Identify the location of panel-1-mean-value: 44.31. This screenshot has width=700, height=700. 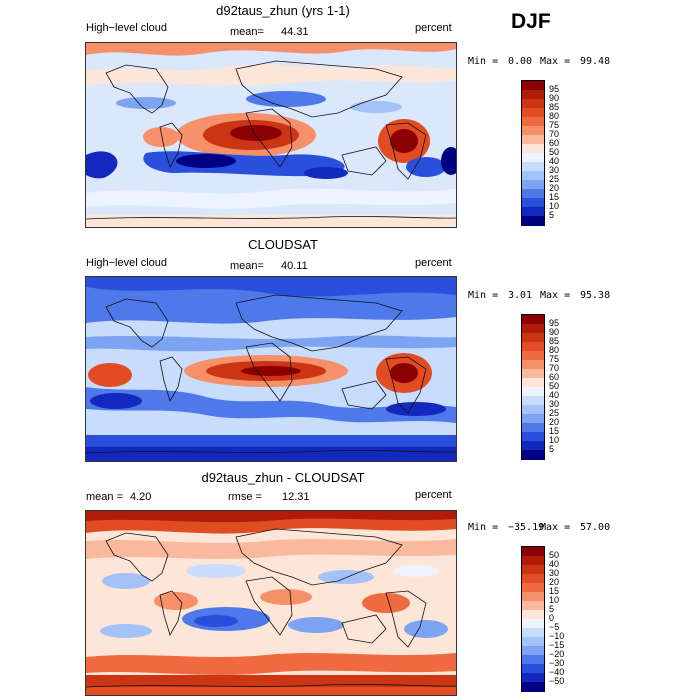
(295, 32).